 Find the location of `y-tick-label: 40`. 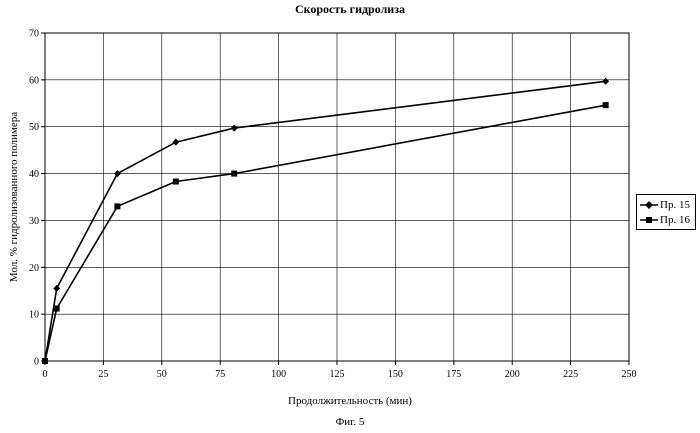

y-tick-label: 40 is located at coordinates (34, 174).